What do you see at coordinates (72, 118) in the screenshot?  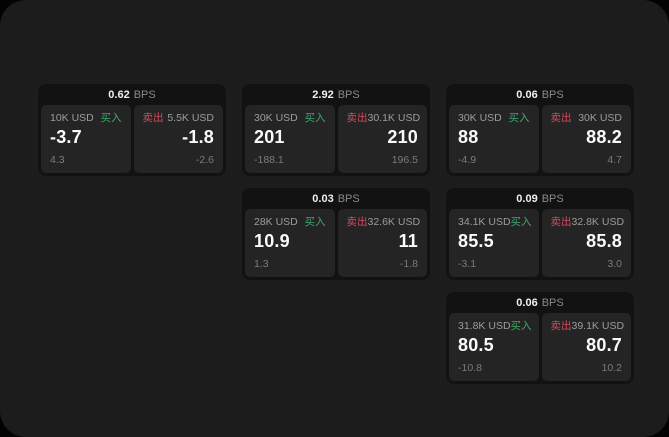 I see `buy-amount: 10K USD` at bounding box center [72, 118].